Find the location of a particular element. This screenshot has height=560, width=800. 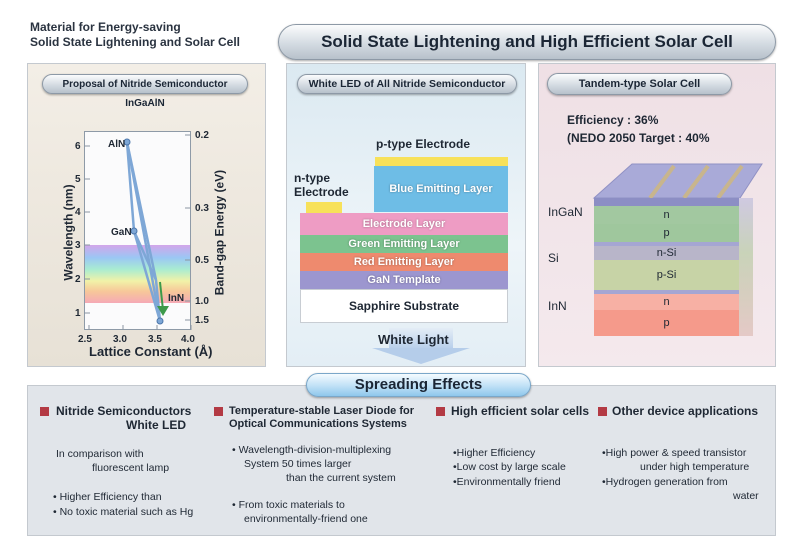

spreading-effects-title: Spreading Effects is located at coordinates (418, 385).